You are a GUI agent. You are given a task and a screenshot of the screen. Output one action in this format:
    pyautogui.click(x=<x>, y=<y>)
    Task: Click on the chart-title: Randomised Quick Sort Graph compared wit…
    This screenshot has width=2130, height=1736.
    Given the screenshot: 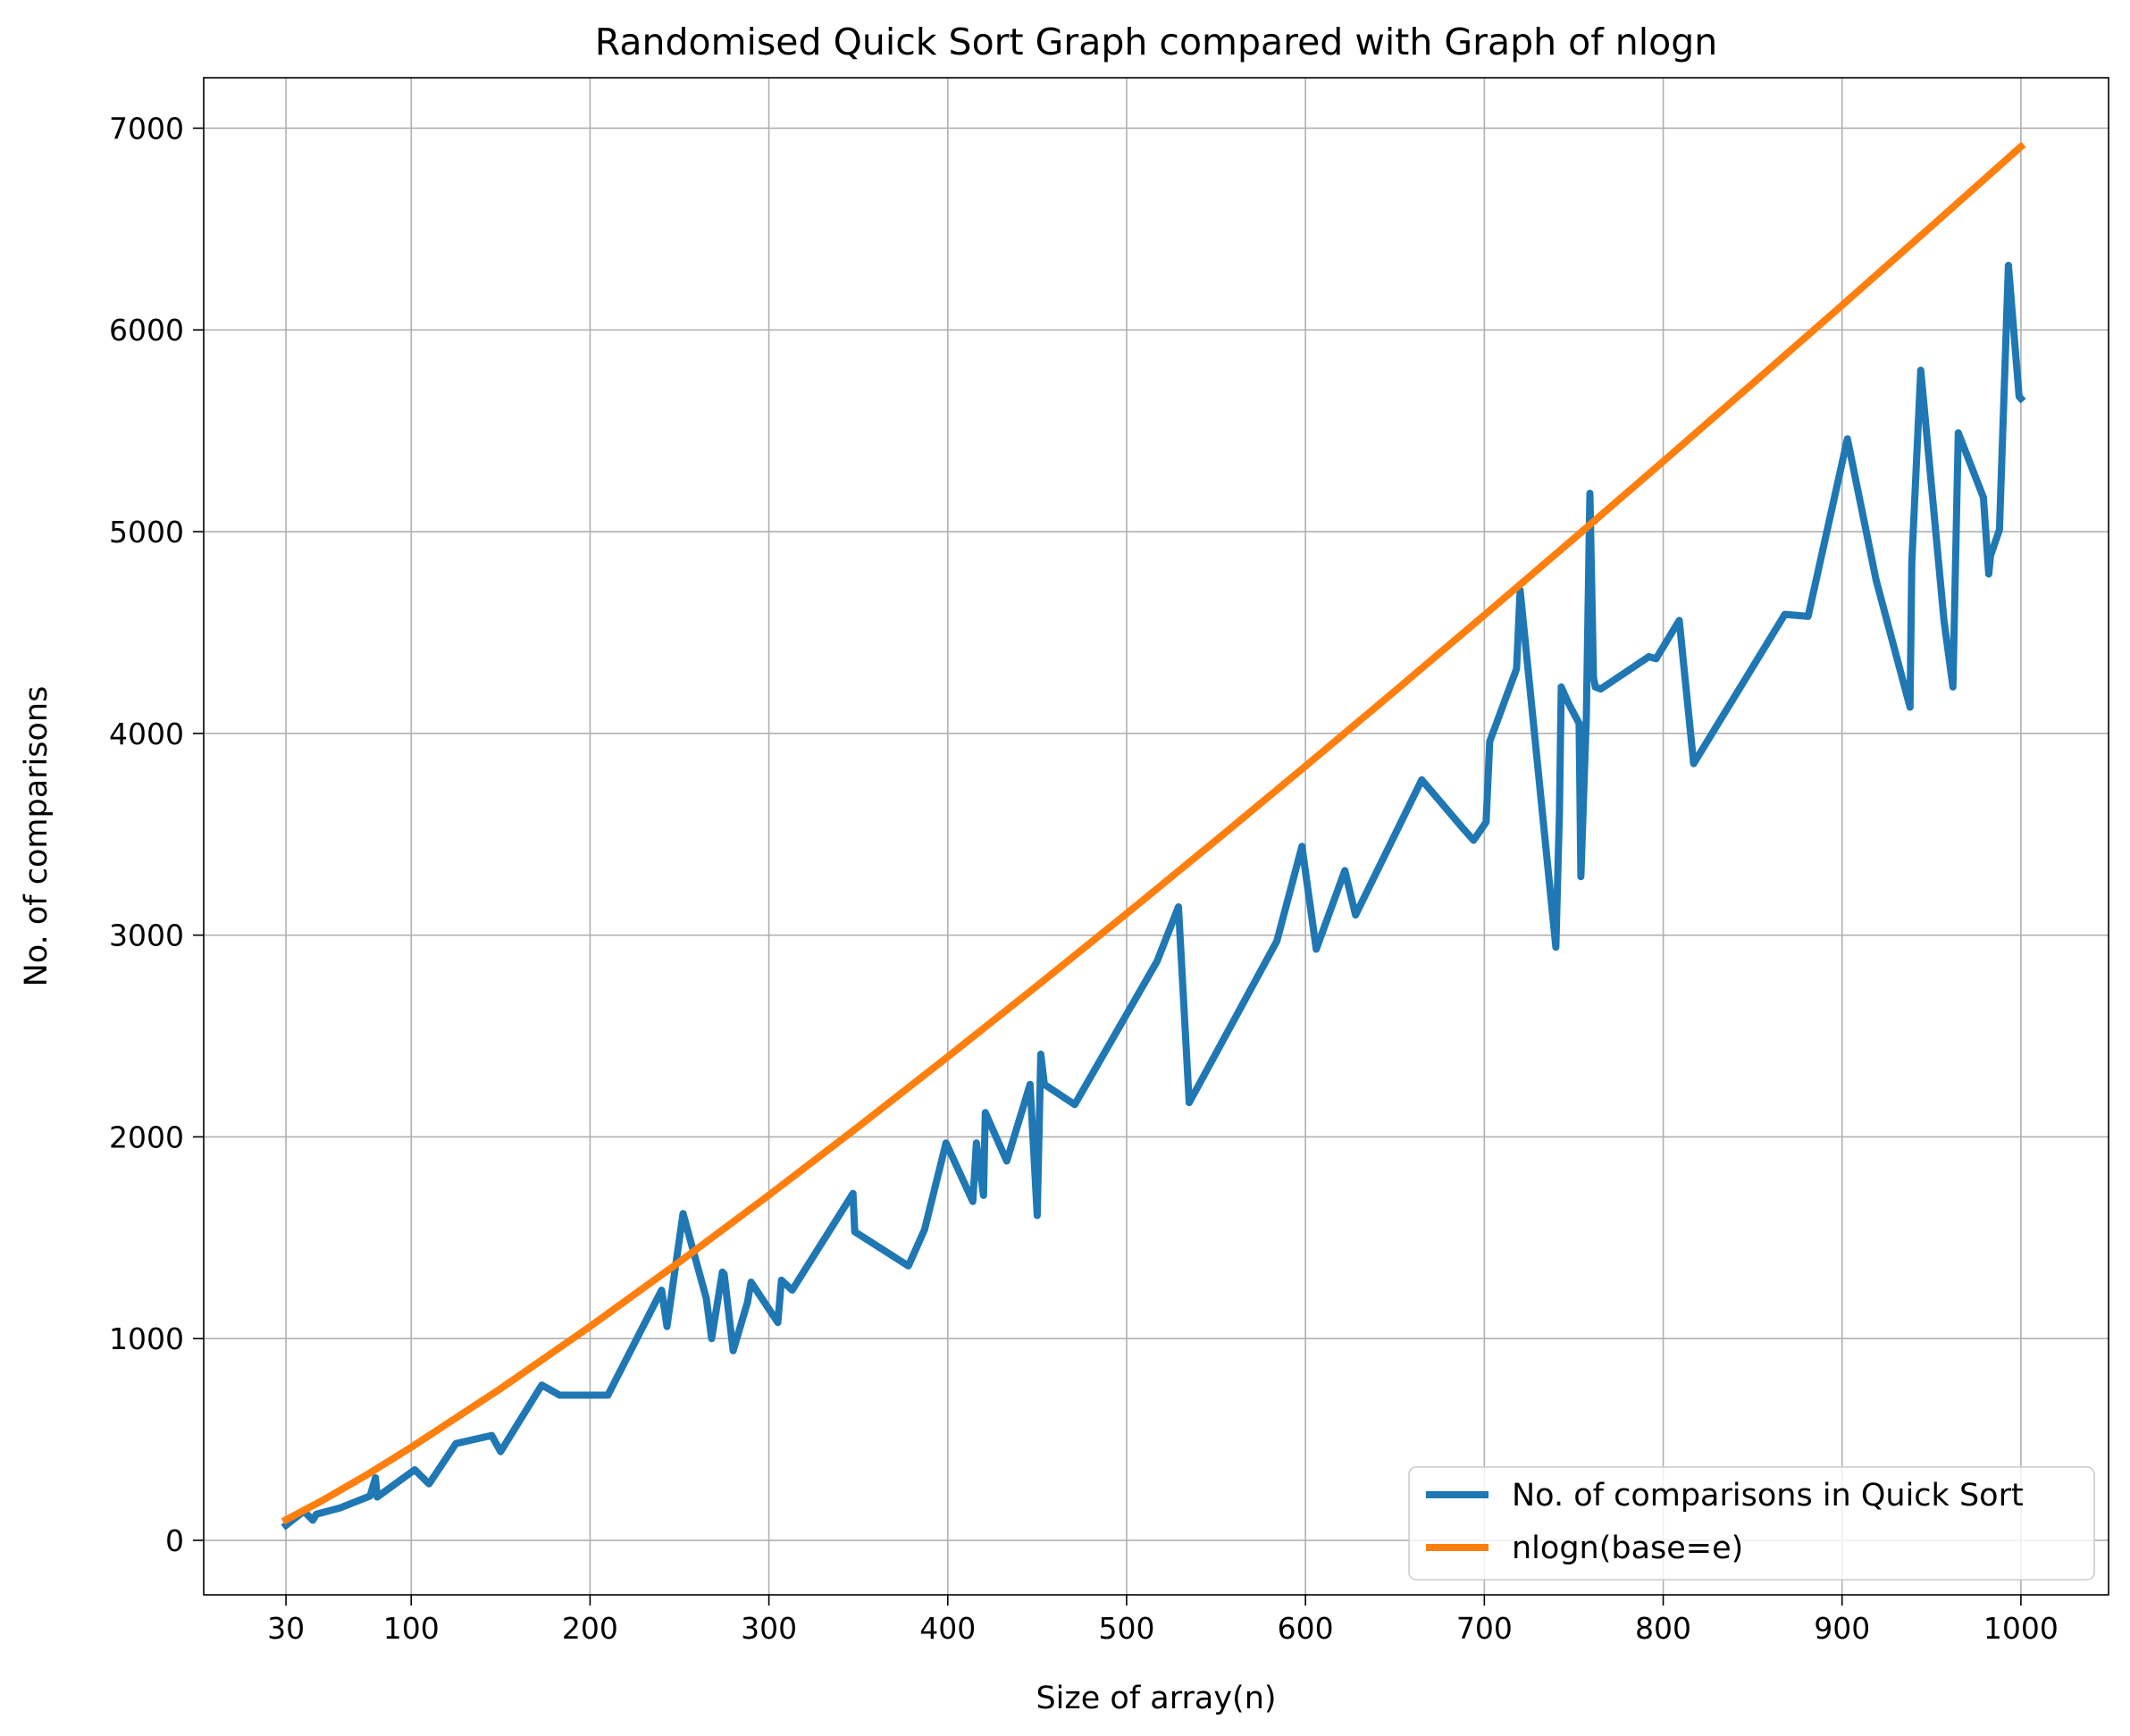 What is the action you would take?
    pyautogui.click(x=1156, y=42)
    